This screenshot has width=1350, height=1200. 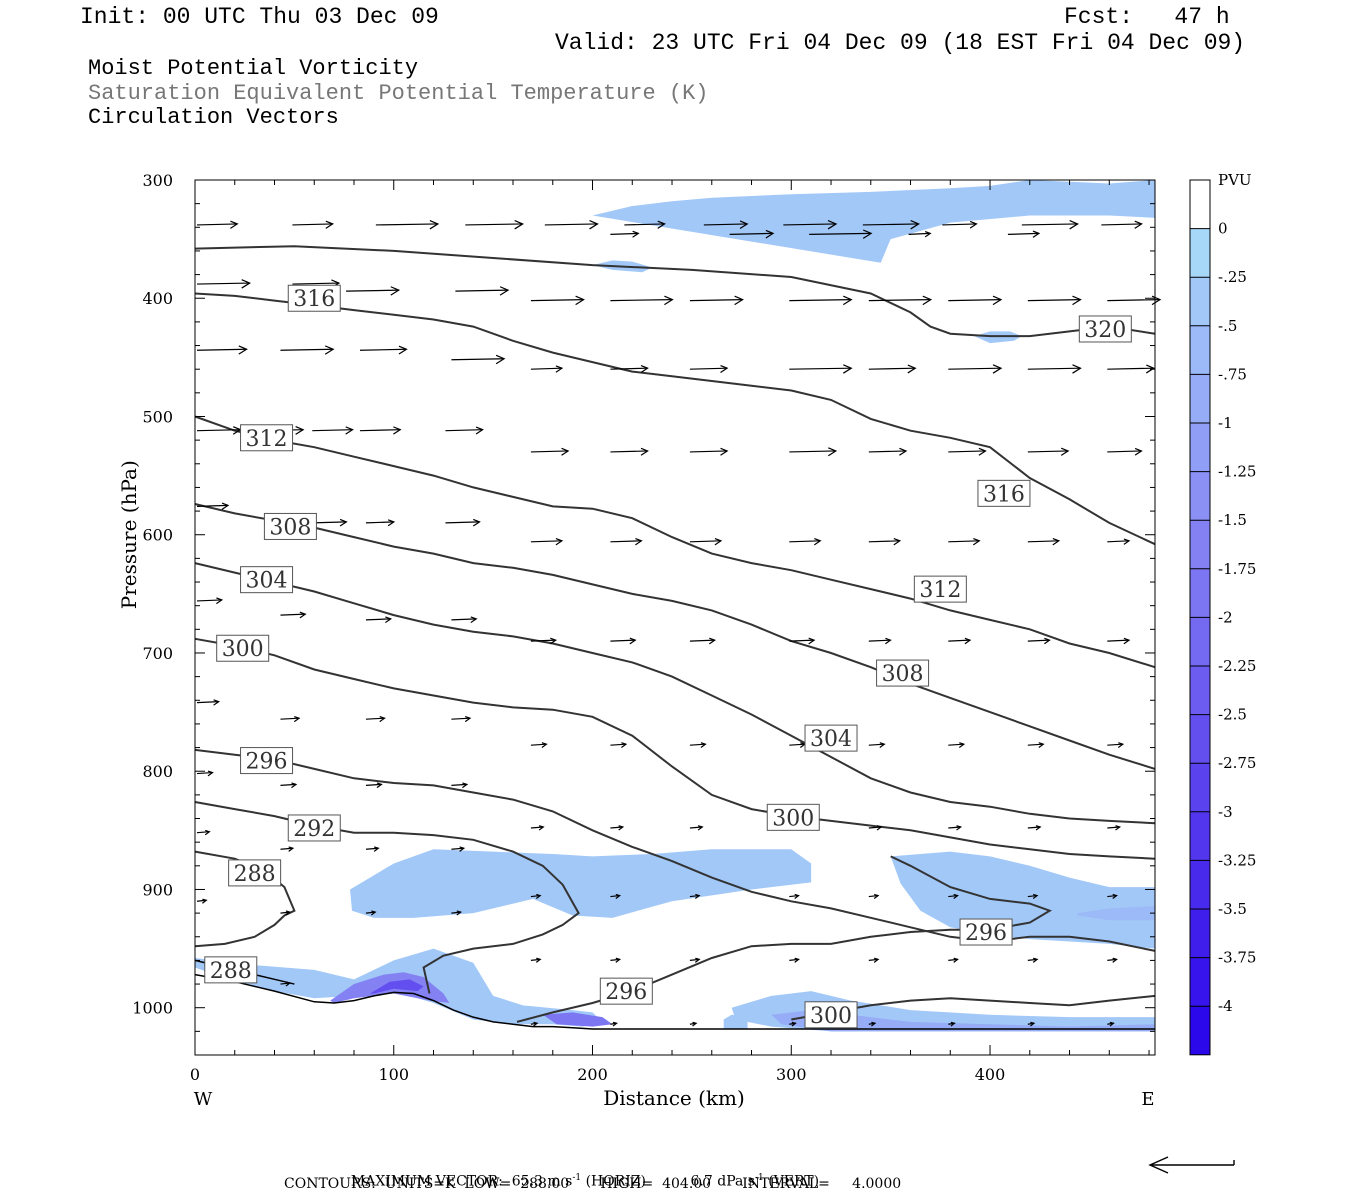 What do you see at coordinates (157, 535) in the screenshot?
I see `y-tick-label: 600` at bounding box center [157, 535].